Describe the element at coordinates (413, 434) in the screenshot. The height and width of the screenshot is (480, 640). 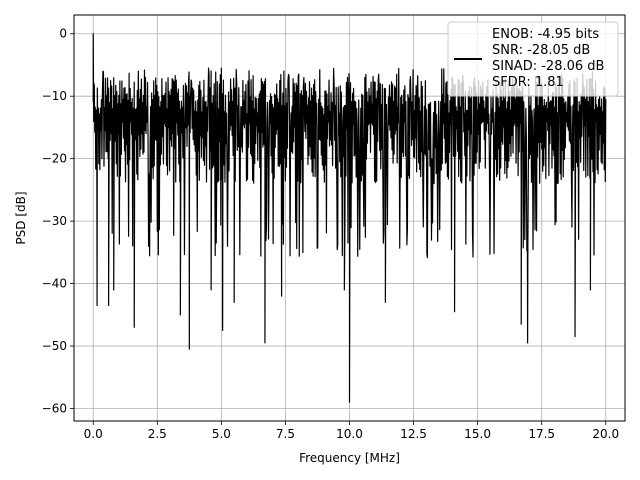
I see `x-tick-label: 12.5` at that location.